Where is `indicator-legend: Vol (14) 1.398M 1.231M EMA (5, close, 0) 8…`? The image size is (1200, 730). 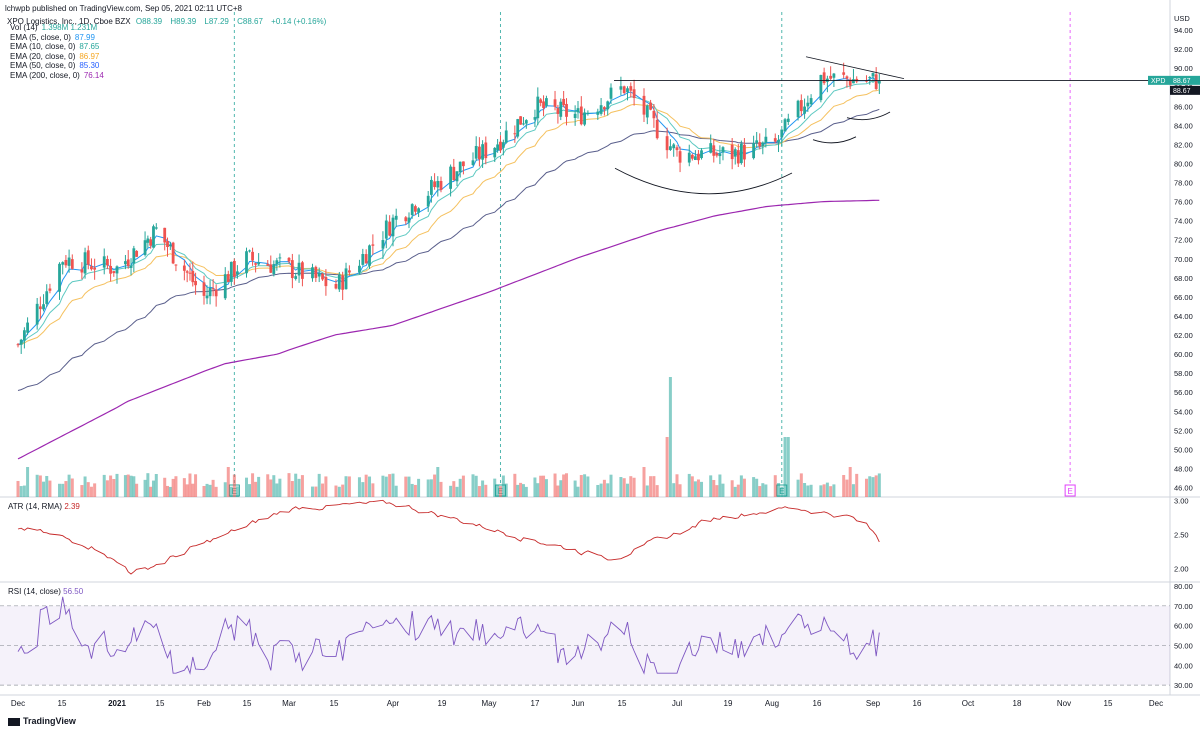
indicator-legend: Vol (14) 1.398M 1.231M EMA (5, close, 0) 8… is located at coordinates (57, 52).